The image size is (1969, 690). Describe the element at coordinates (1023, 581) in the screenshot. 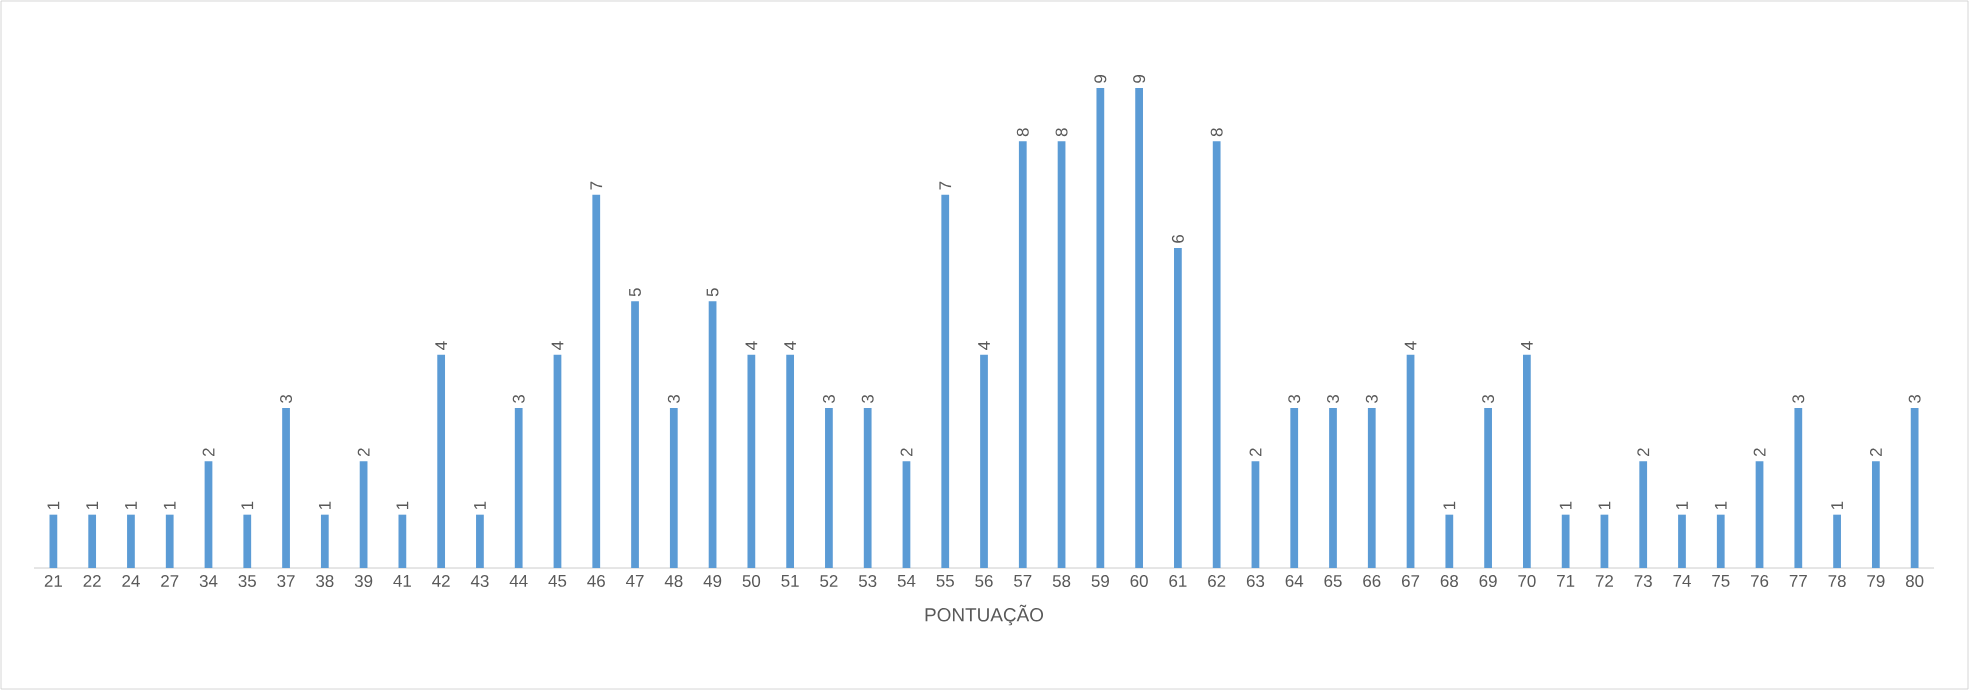

I see `x-tick-label: 57` at that location.